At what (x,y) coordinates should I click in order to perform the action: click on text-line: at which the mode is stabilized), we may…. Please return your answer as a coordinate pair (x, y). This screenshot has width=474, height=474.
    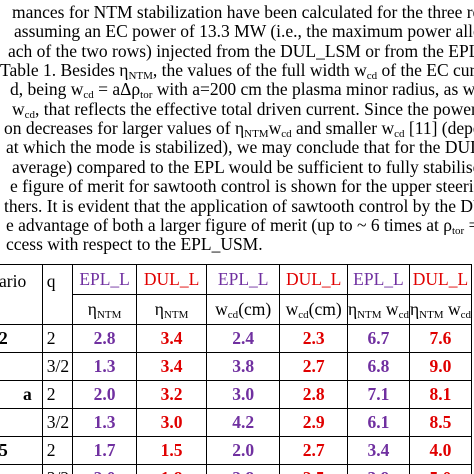
    Looking at the image, I should click on (240, 147).